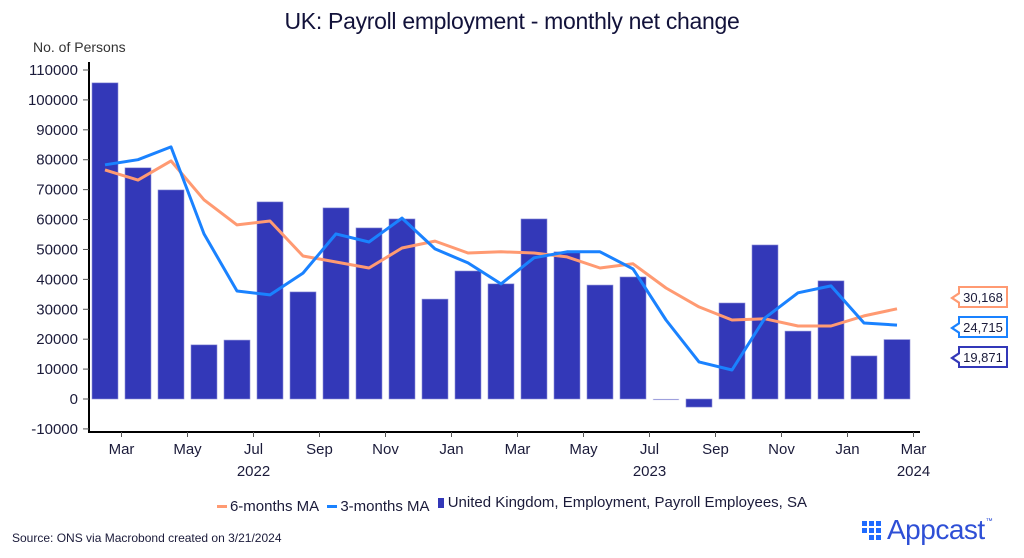 The image size is (1024, 558). Describe the element at coordinates (79, 47) in the screenshot. I see `y-axis-label: No. of Persons` at that location.